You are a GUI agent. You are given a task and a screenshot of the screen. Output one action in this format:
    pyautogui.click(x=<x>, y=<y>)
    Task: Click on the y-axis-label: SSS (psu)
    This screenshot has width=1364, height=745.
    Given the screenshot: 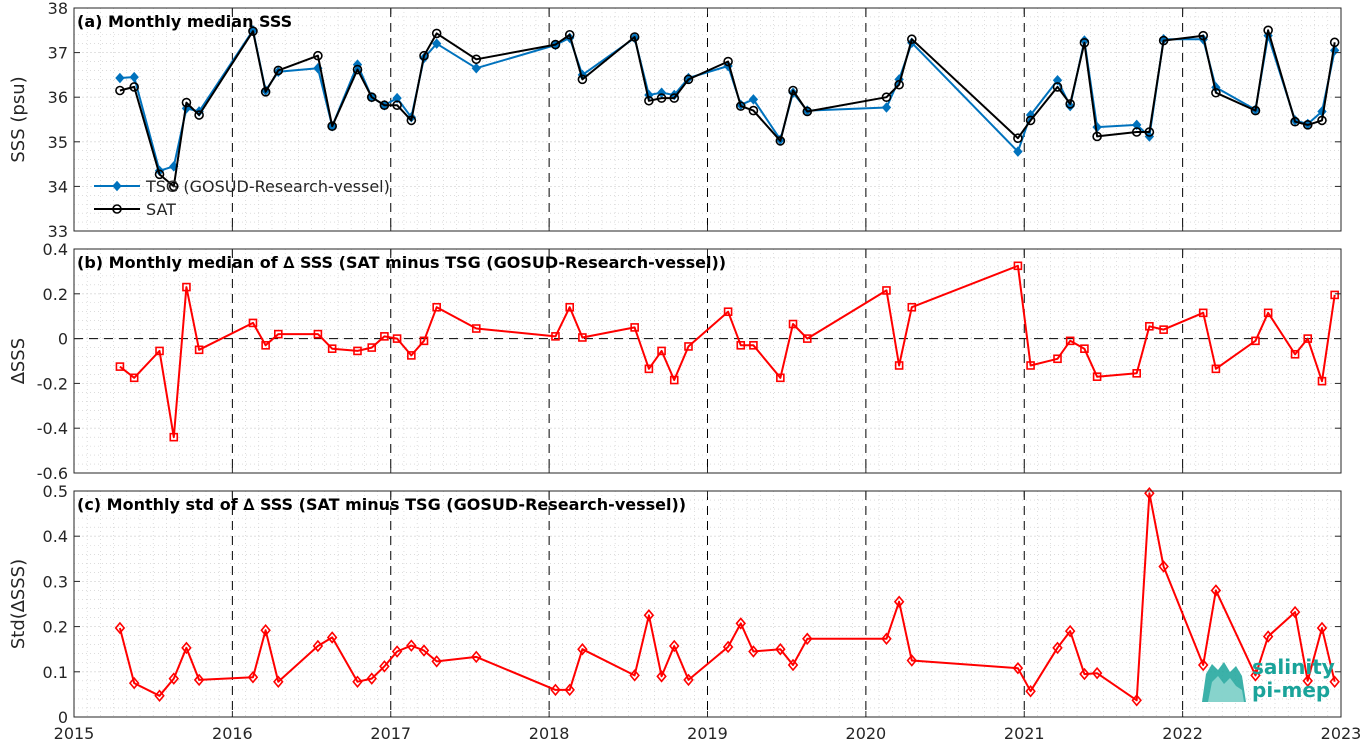 What is the action you would take?
    pyautogui.click(x=18, y=119)
    